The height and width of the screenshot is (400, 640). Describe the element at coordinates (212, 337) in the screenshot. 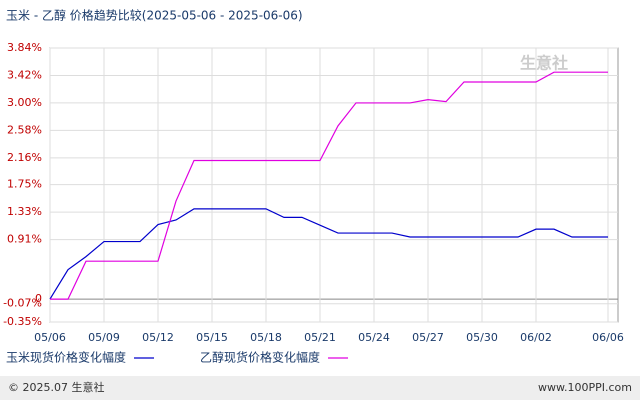

I see `x-tick-label: 05/15` at that location.